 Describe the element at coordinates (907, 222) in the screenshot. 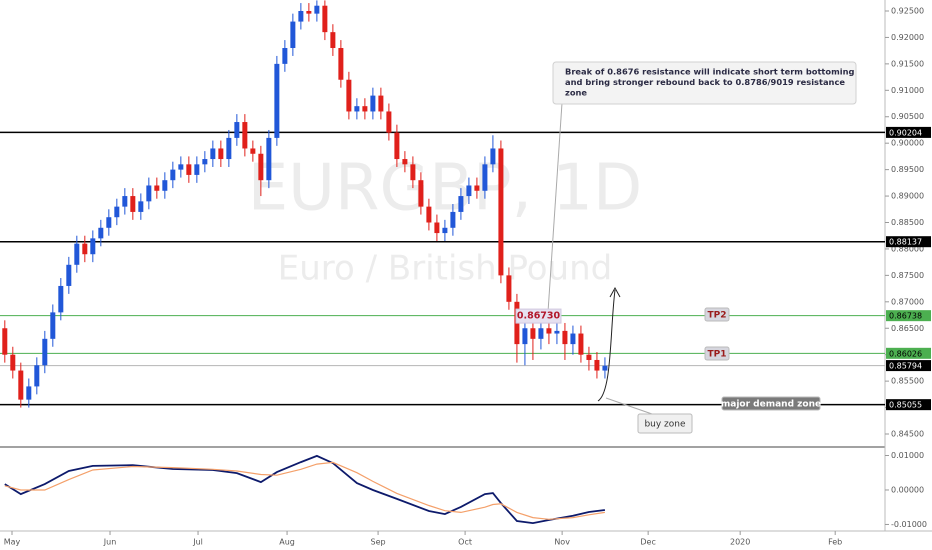

I see `y-tick-label: 0.88500` at that location.